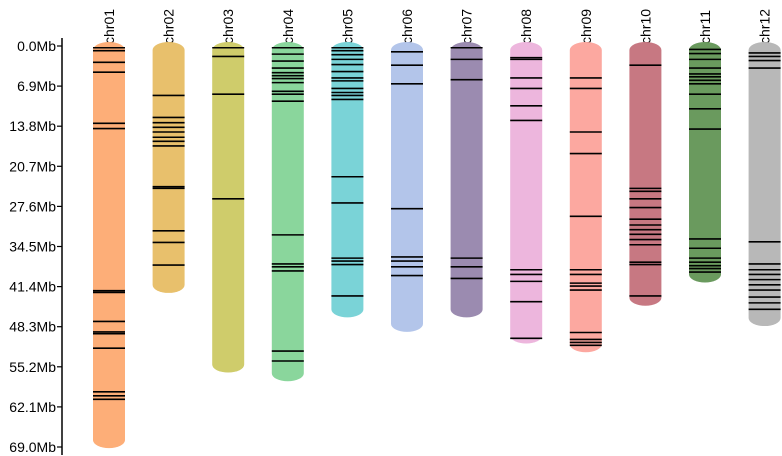 This screenshot has height=456, width=782. I want to click on y-tick-label: 48.3Mb, so click(32, 327).